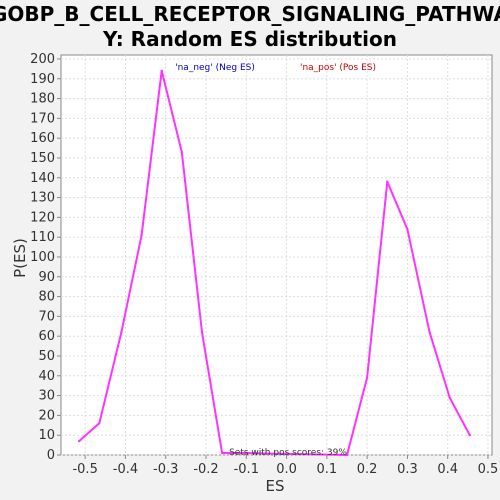 This screenshot has height=500, width=500. I want to click on y-axis-label: P(ES), so click(20, 258).